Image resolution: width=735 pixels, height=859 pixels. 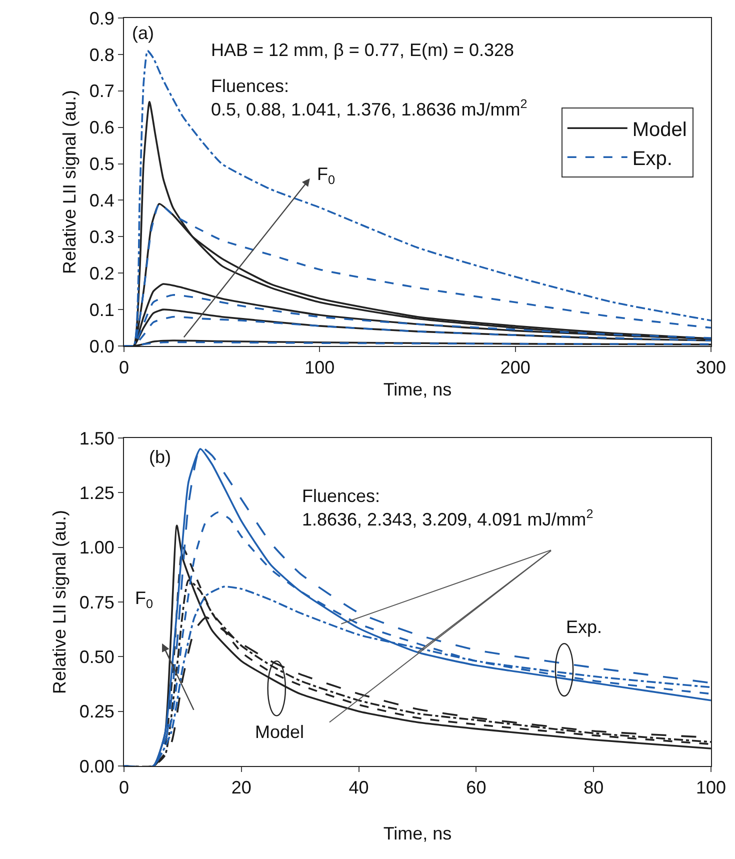 What do you see at coordinates (96, 712) in the screenshot?
I see `y-tick-label: 0.25` at bounding box center [96, 712].